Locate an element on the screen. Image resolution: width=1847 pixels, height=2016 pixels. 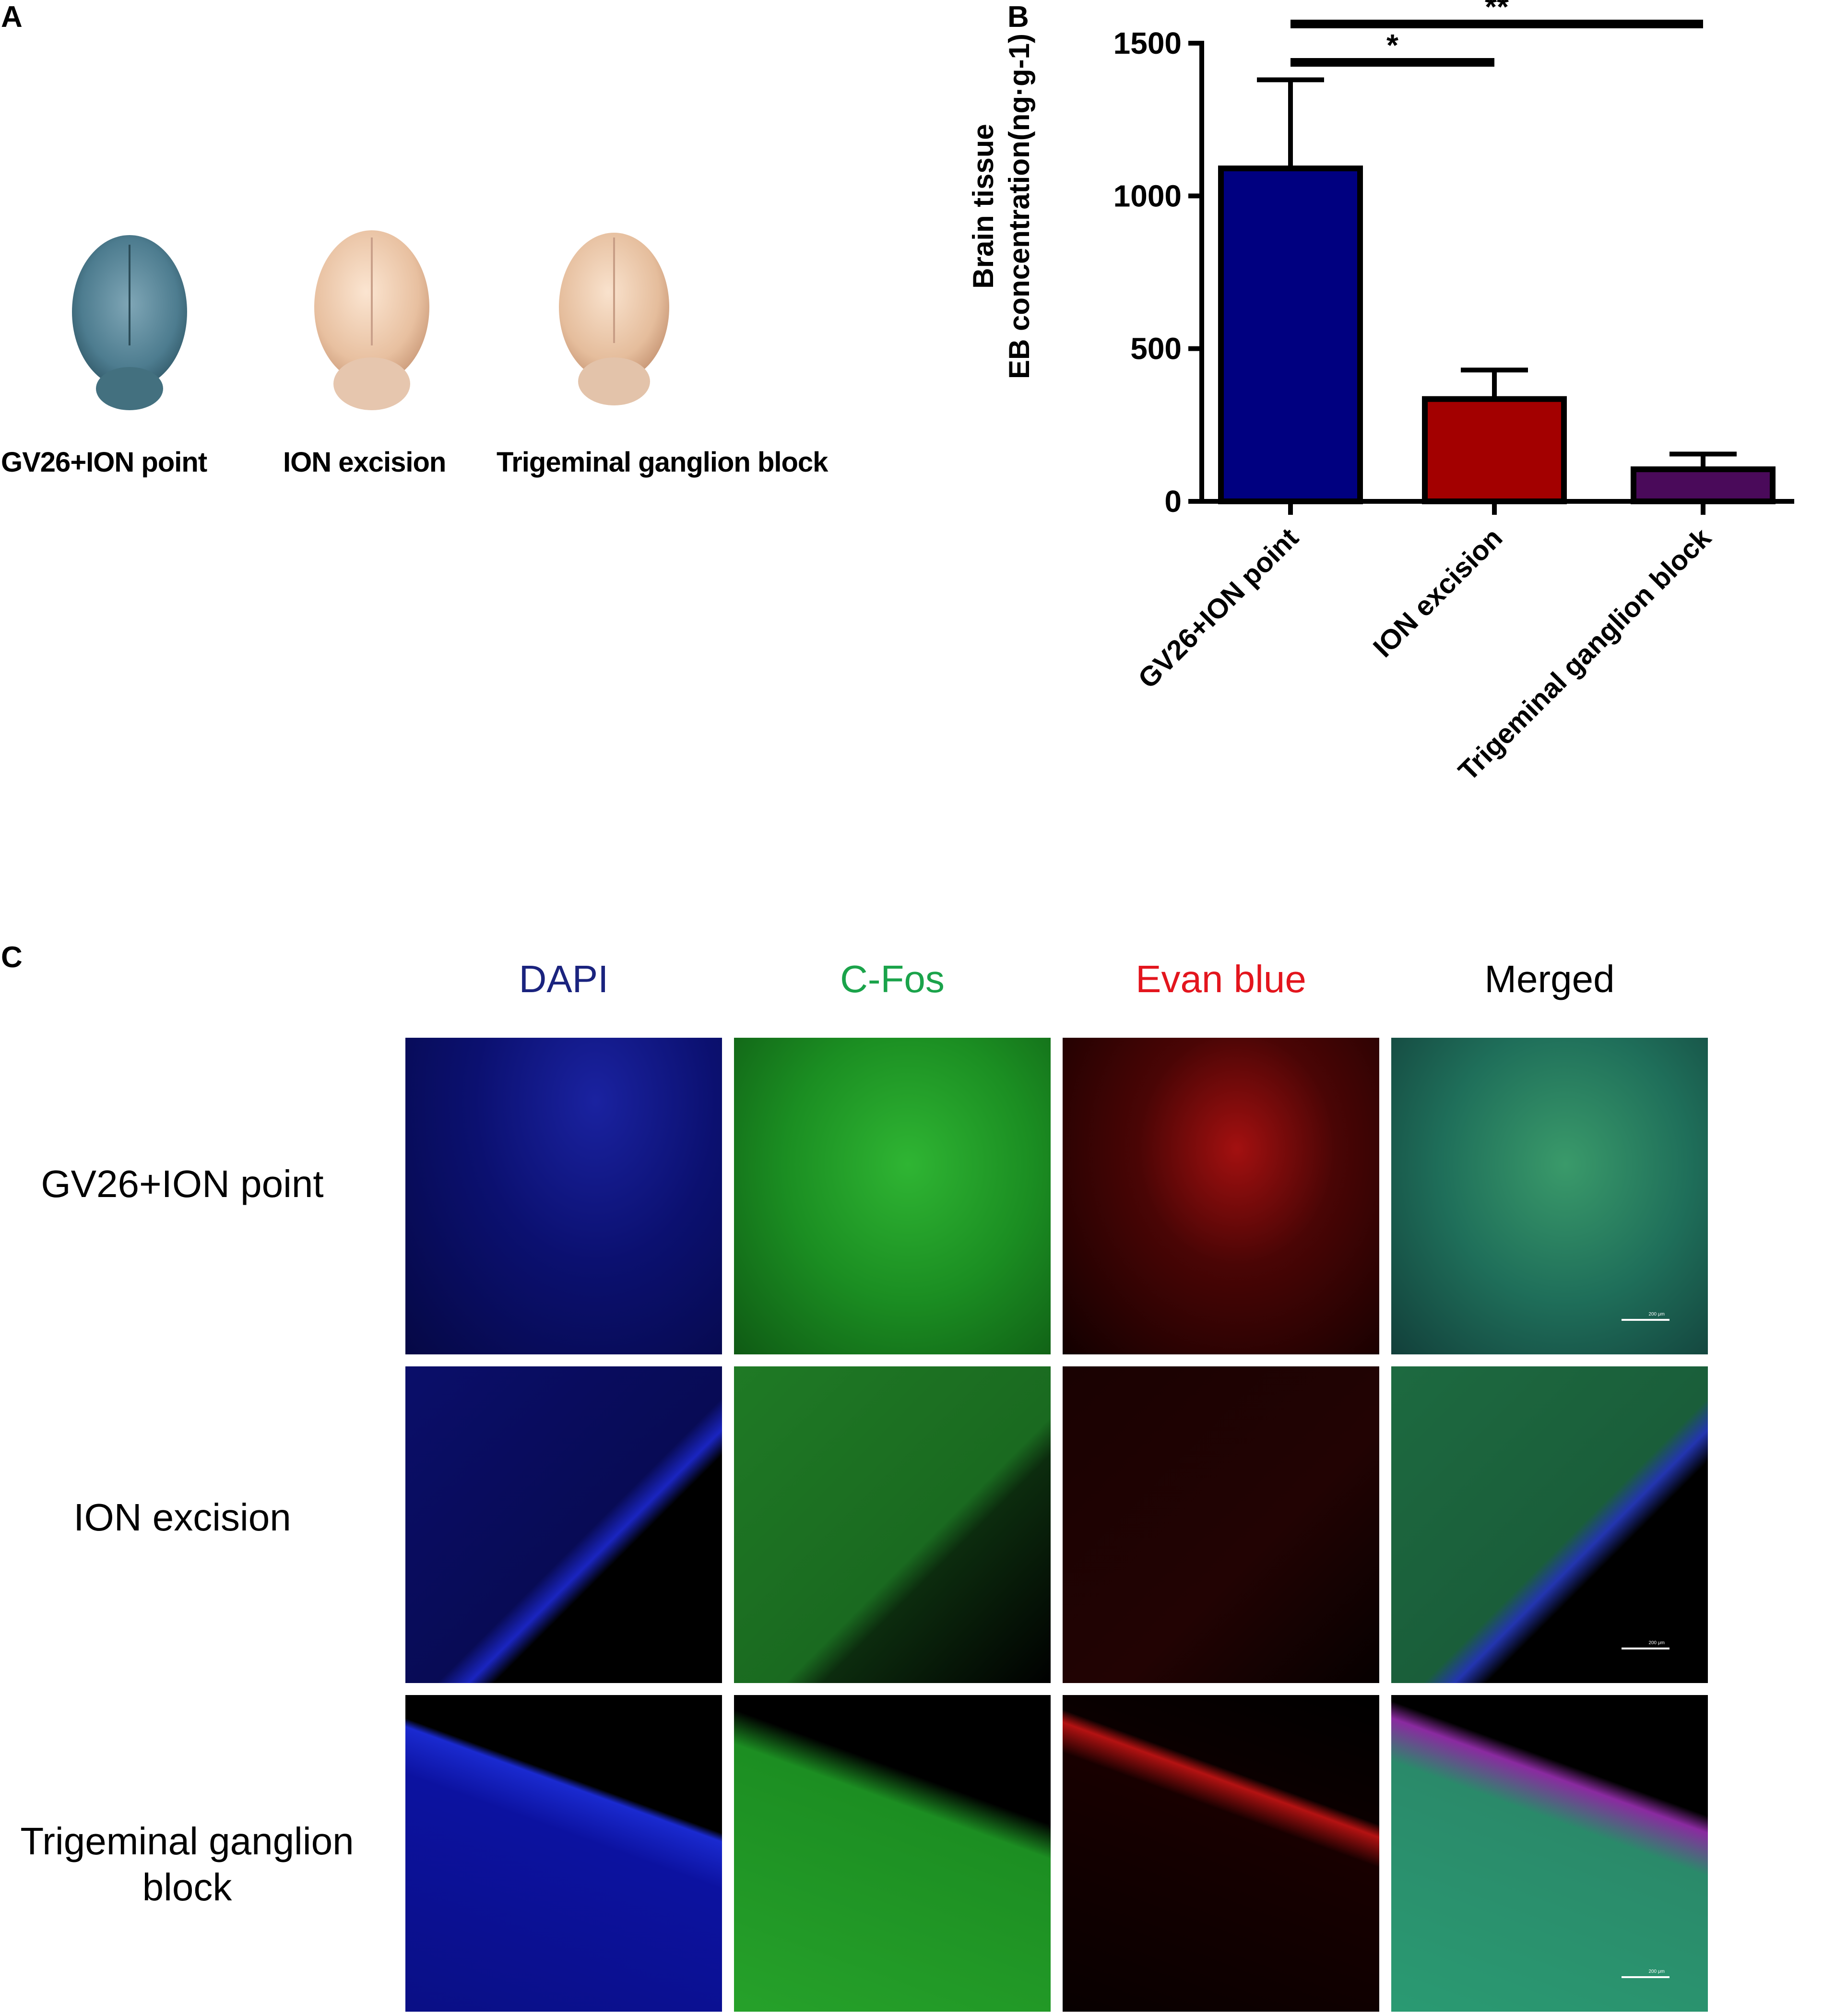
column-label-cfos: C-Fos is located at coordinates (892, 979).